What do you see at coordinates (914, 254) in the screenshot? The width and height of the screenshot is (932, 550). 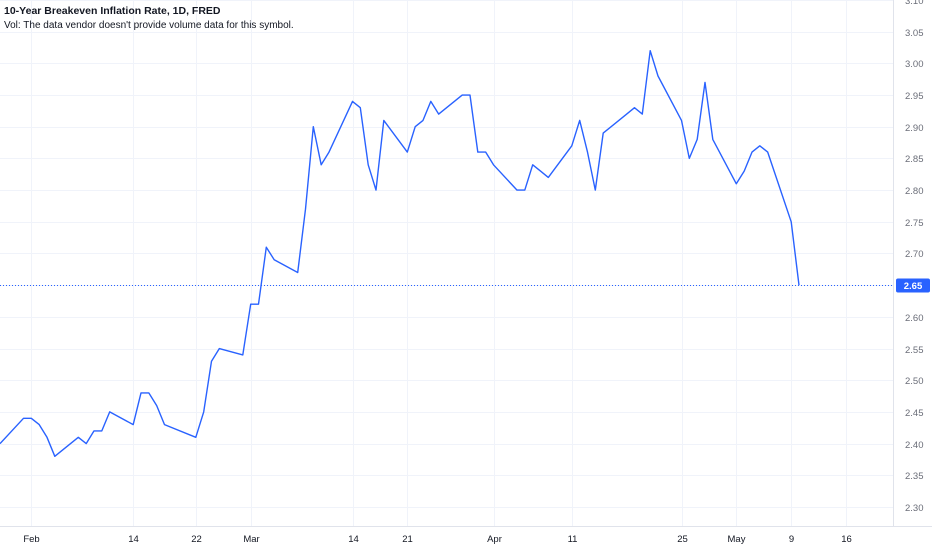 I see `y-tick-label: 2.70` at bounding box center [914, 254].